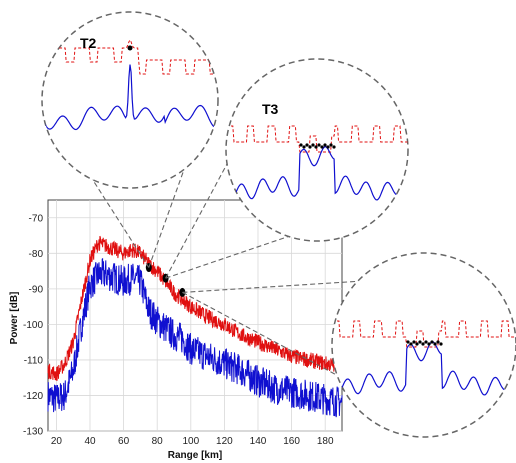 Image resolution: width=516 pixels, height=463 pixels. Describe the element at coordinates (270, 109) in the screenshot. I see `inset-label: T3` at that location.